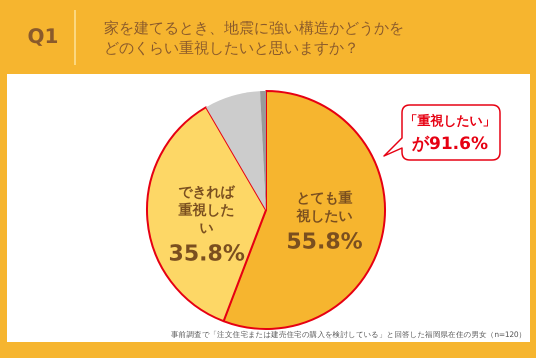 Image resolution: width=536 pixels, height=358 pixels. I want to click on slice-label: できれば重視したい, so click(207, 210).